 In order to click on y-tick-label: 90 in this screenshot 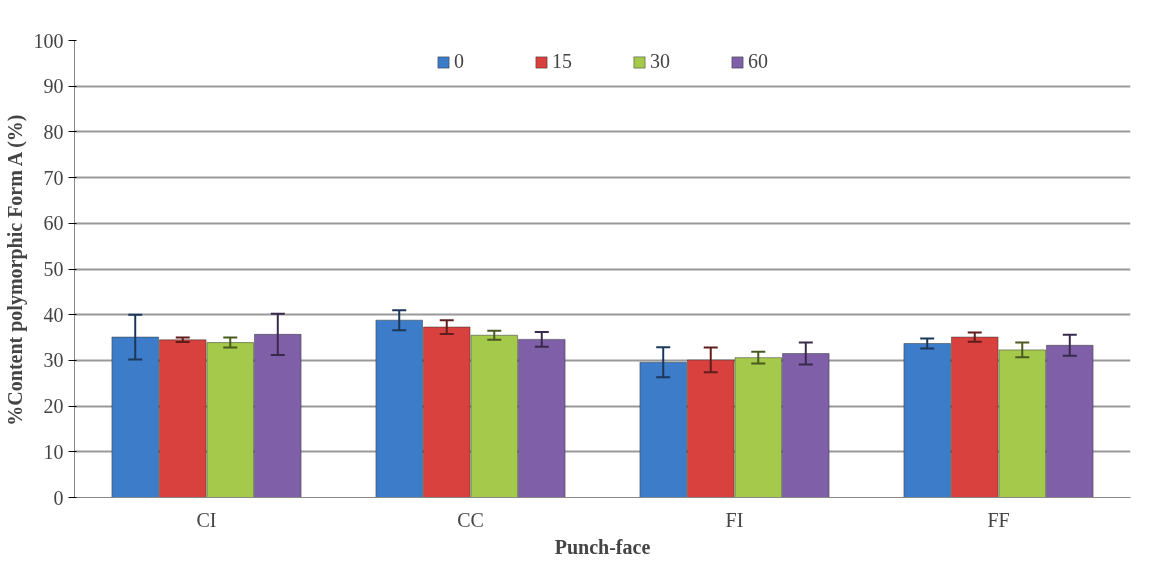, I will do `click(53, 86)`.